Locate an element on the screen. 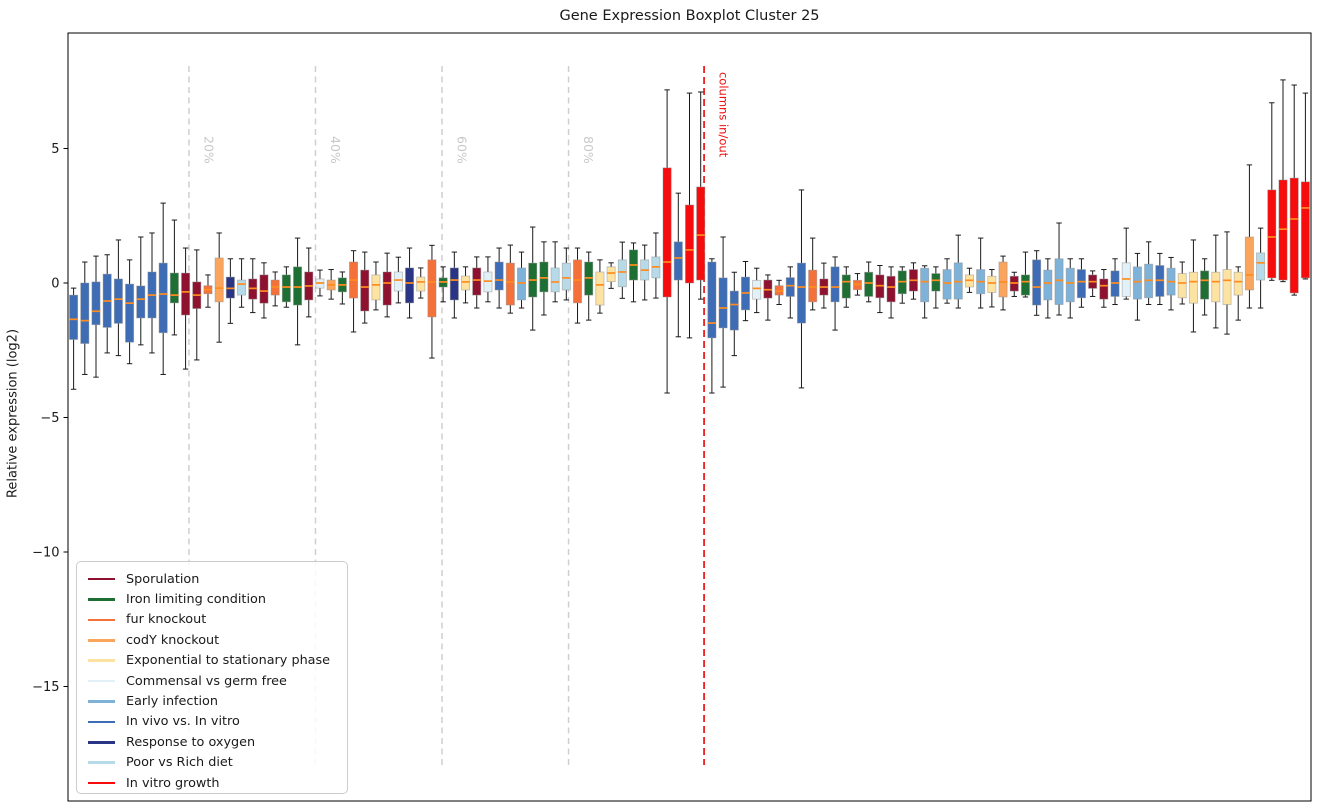 Image resolution: width=1318 pixels, height=812 pixels. y-tick-label: 0 is located at coordinates (55, 284).